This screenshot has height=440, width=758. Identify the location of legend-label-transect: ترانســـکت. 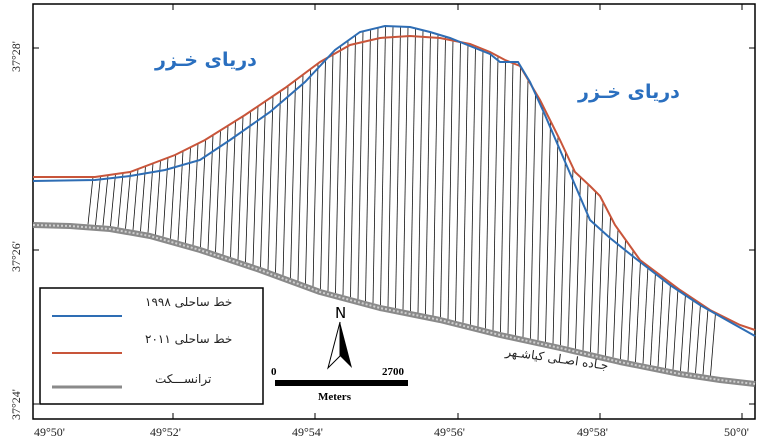
(183, 379).